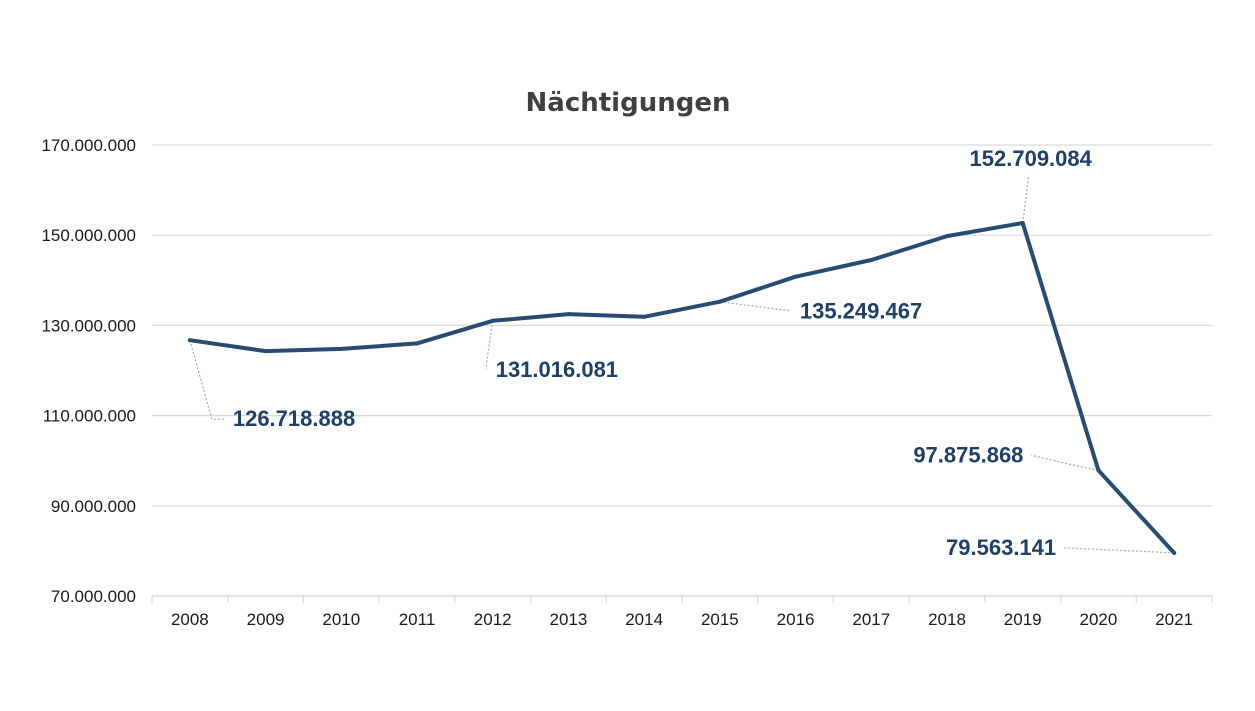 Image resolution: width=1255 pixels, height=711 pixels. Describe the element at coordinates (569, 619) in the screenshot. I see `x-tick-label: 2013` at that location.